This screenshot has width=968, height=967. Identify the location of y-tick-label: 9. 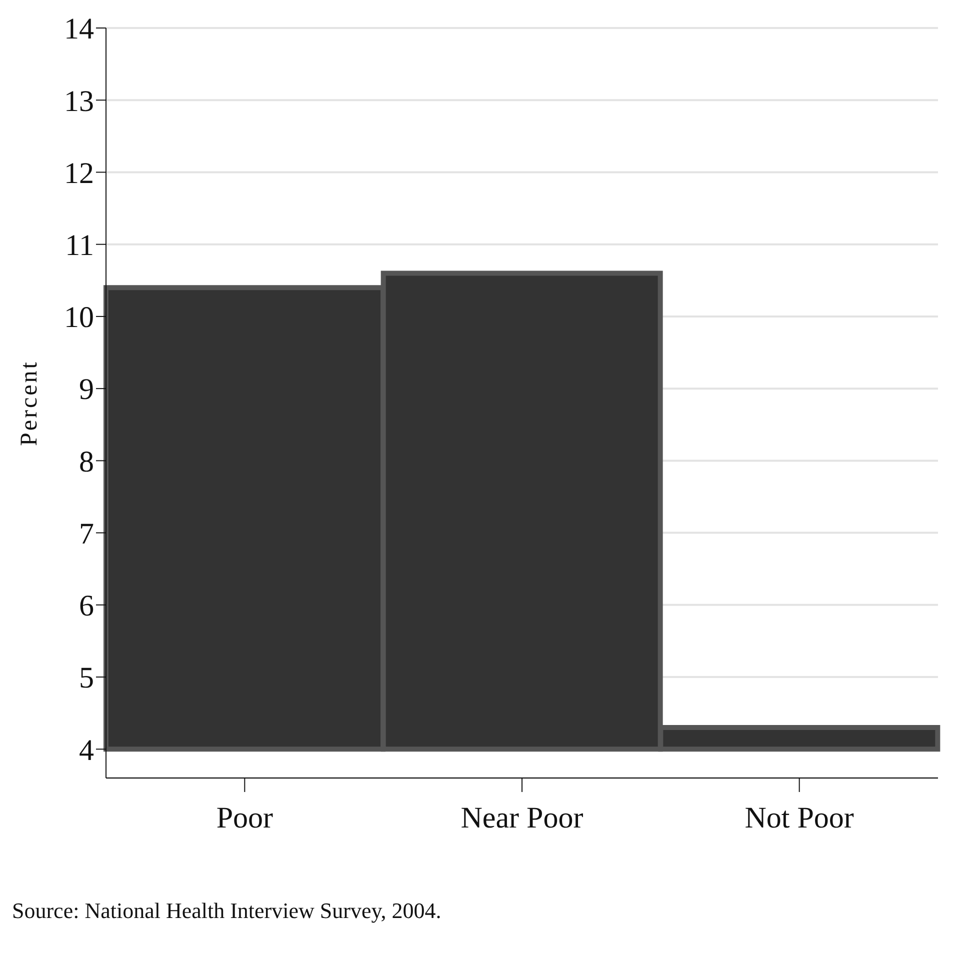
(86, 389).